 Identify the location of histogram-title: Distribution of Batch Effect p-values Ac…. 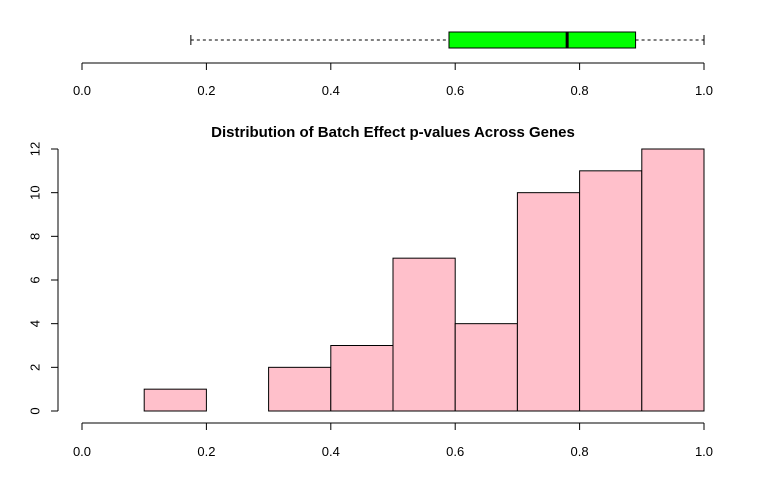
(393, 132).